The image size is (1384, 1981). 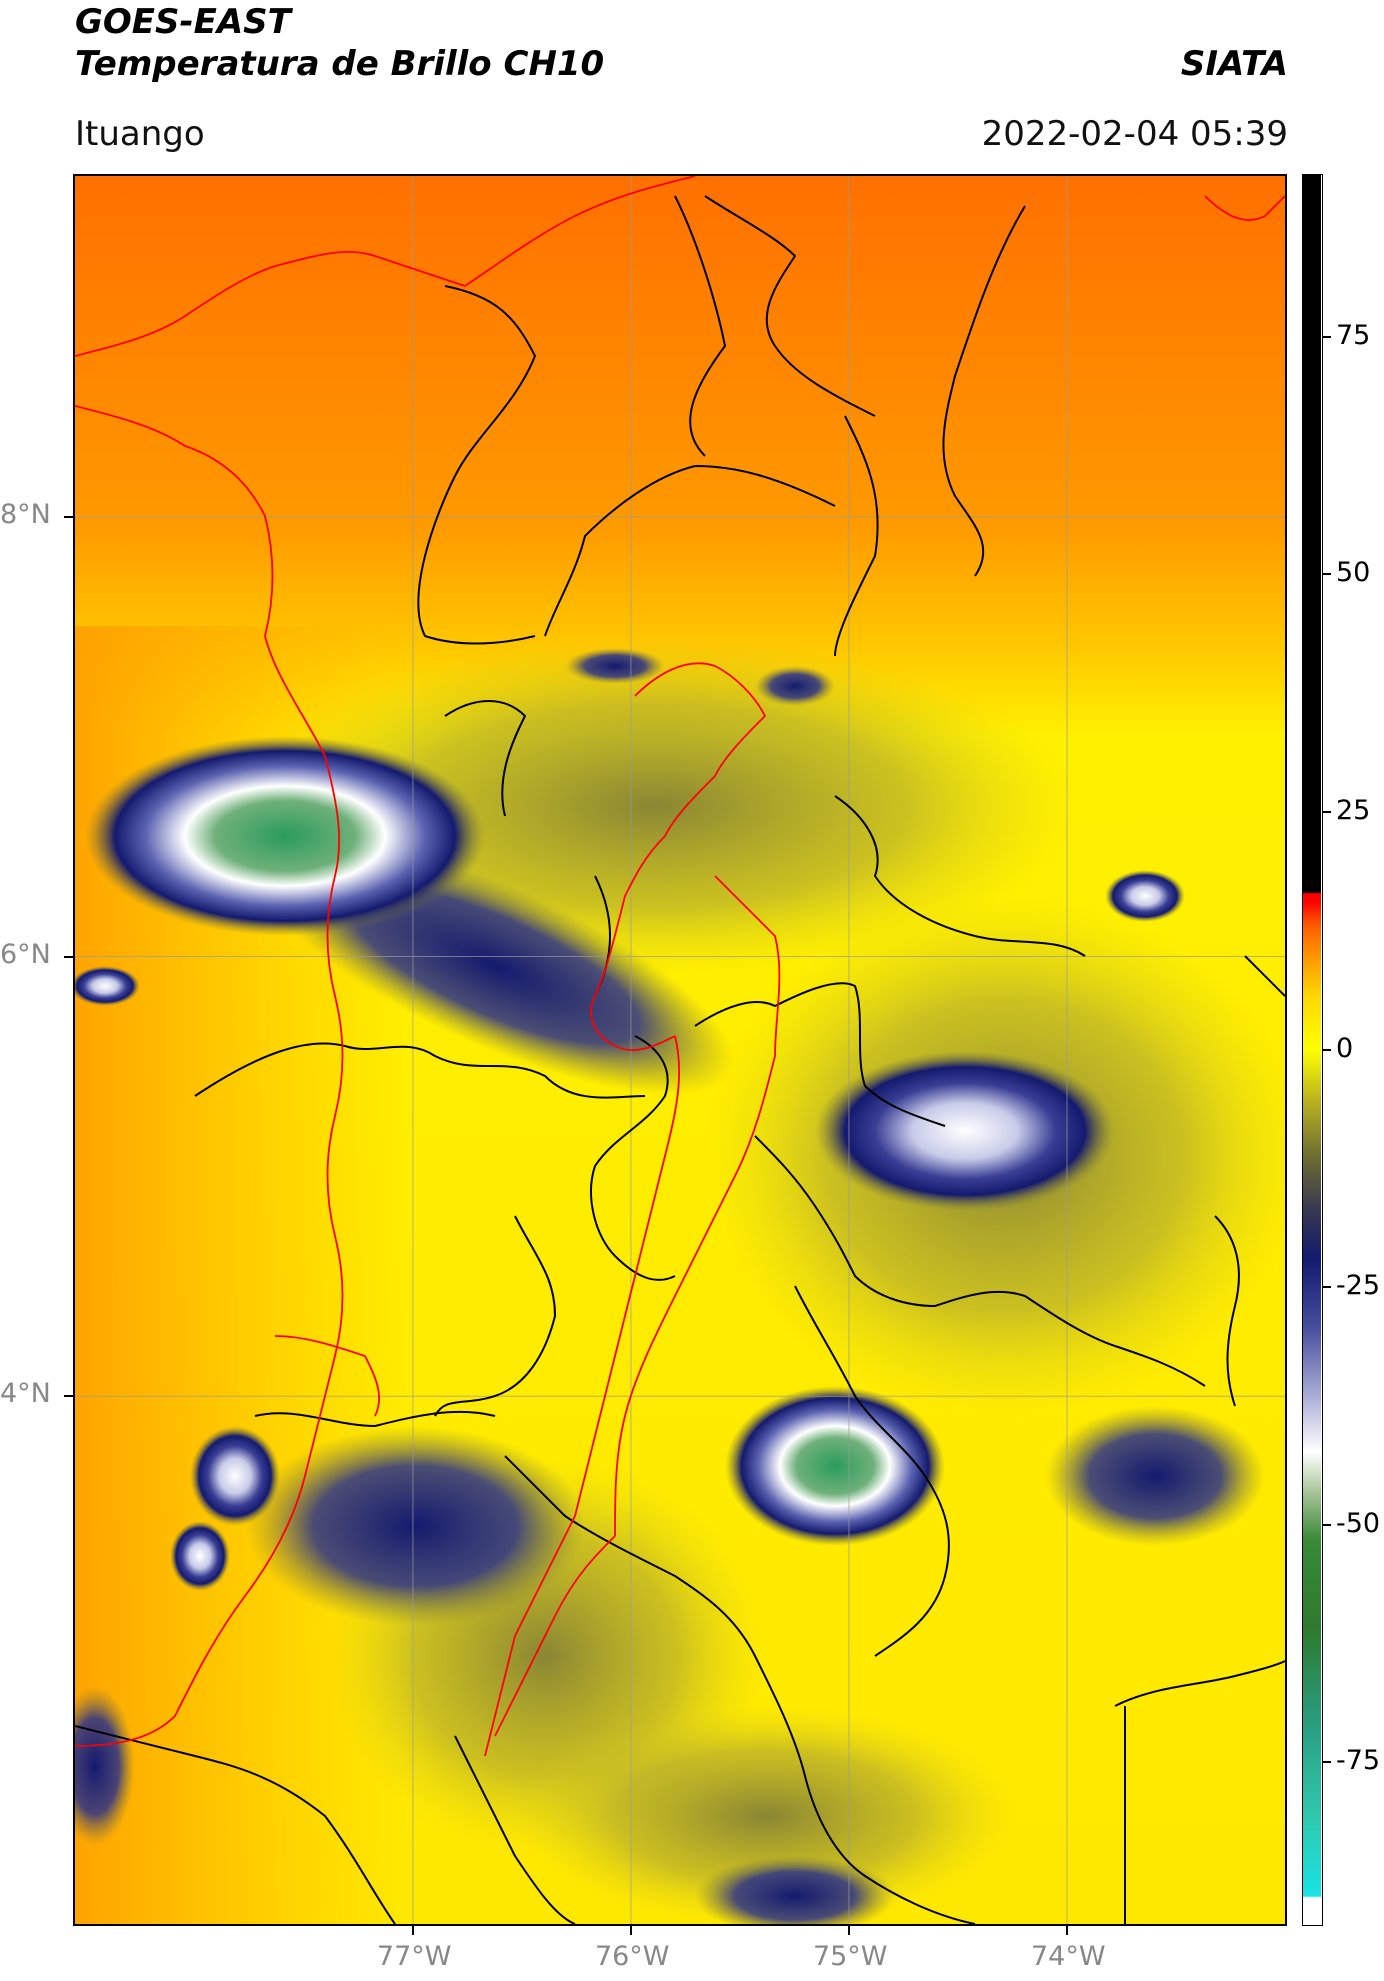 I want to click on convective-cell-small-east, so click(x=1145, y=896).